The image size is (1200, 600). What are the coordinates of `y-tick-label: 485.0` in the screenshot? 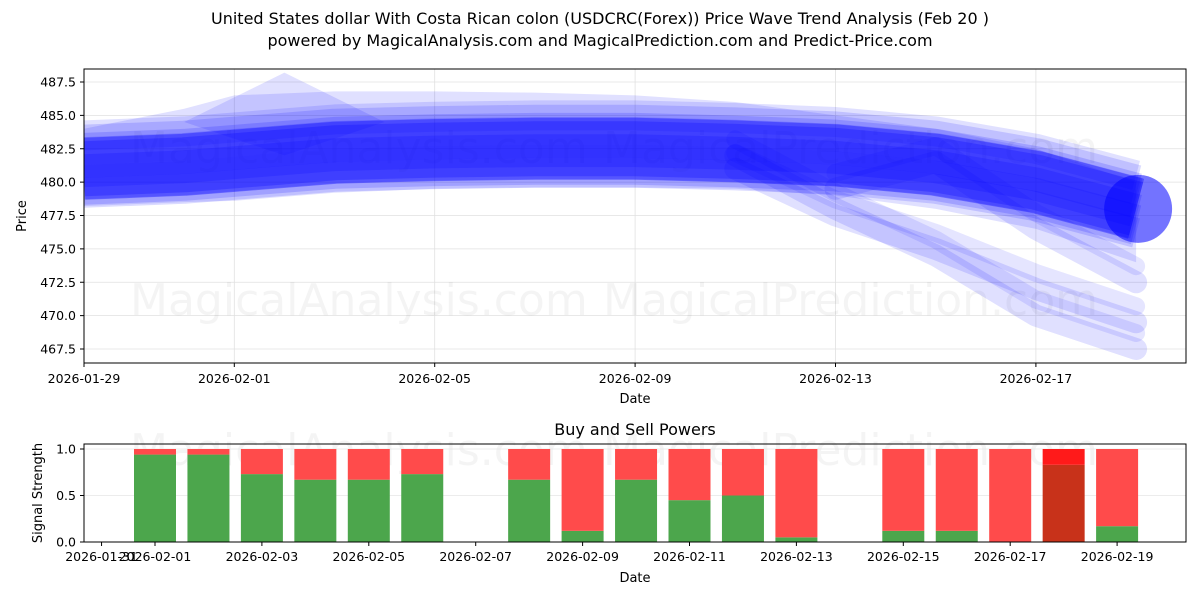 It's located at (58, 115).